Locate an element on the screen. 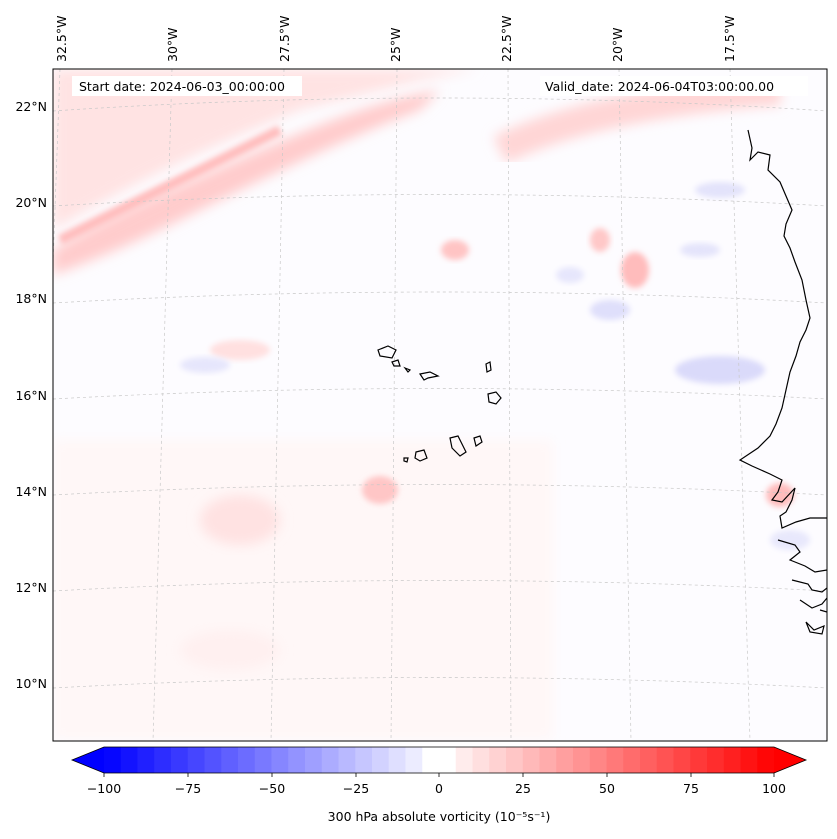 This screenshot has width=837, height=839. latitude-labels: 22°N 20°N 18°N 16°N 14°N 12°N 10°N is located at coordinates (31, 395).